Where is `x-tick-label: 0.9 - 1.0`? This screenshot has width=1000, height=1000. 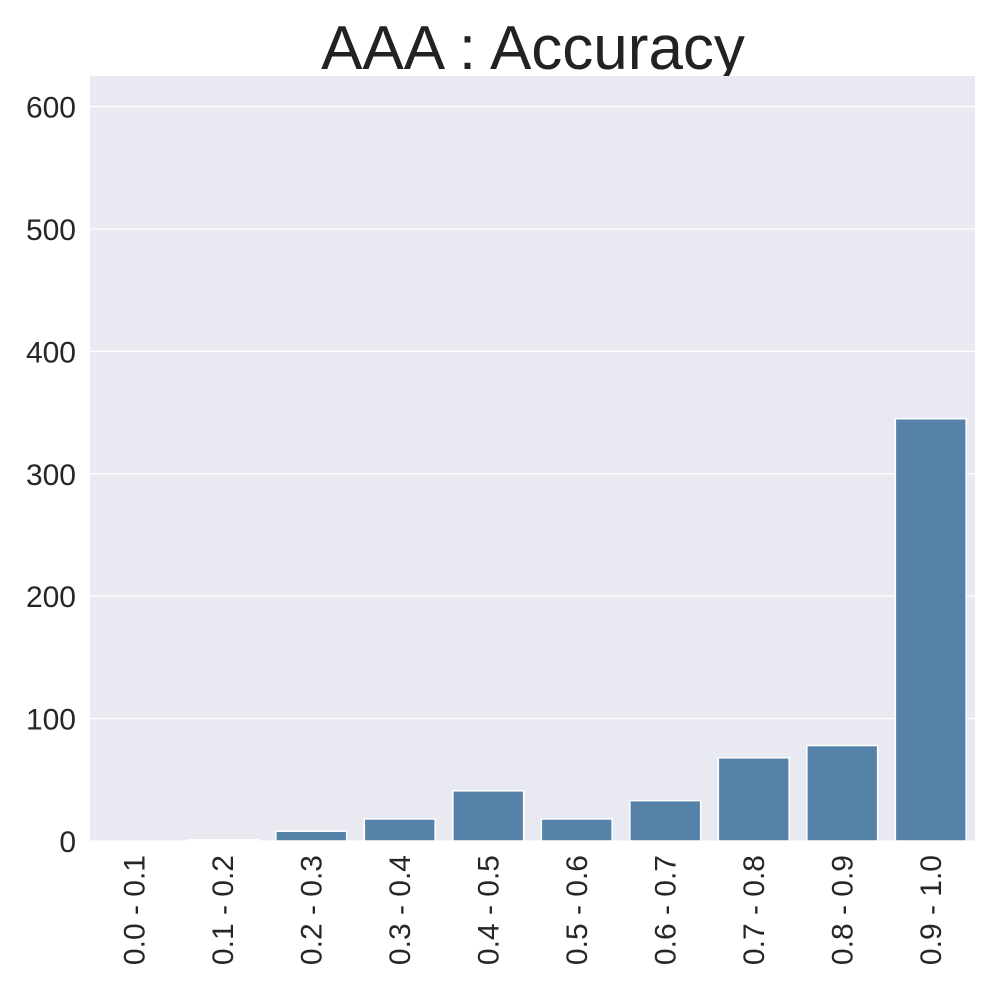
x-tick-label: 0.9 - 1.0 is located at coordinates (931, 910).